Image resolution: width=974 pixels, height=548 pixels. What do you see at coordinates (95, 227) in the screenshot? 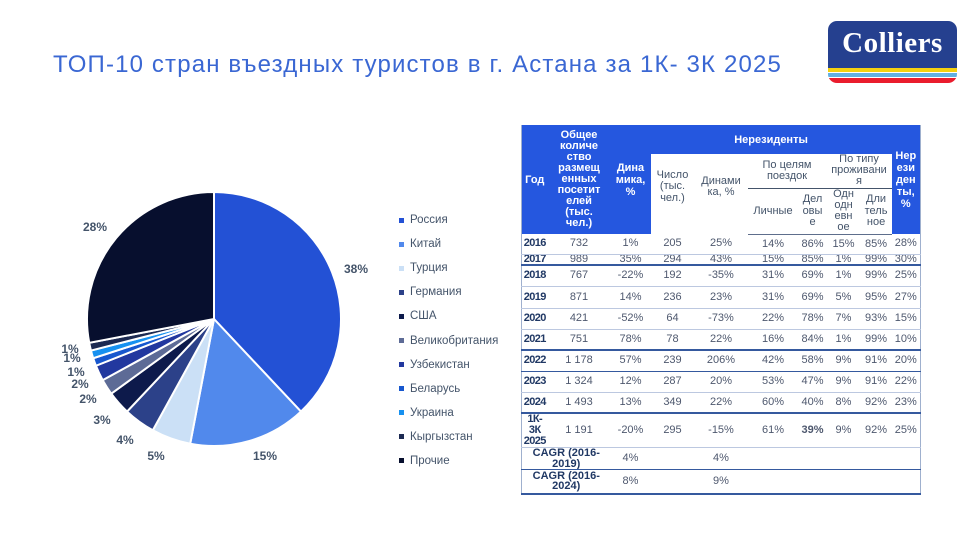
I see `svg-text: 28%` at bounding box center [95, 227].